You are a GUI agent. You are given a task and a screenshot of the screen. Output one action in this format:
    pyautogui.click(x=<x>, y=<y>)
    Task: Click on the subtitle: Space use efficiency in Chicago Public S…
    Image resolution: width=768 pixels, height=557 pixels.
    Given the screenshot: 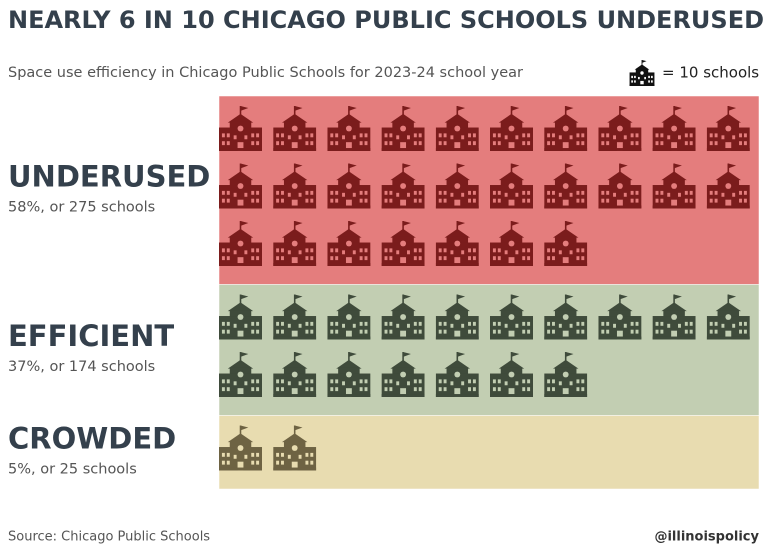 What is the action you would take?
    pyautogui.click(x=265, y=73)
    